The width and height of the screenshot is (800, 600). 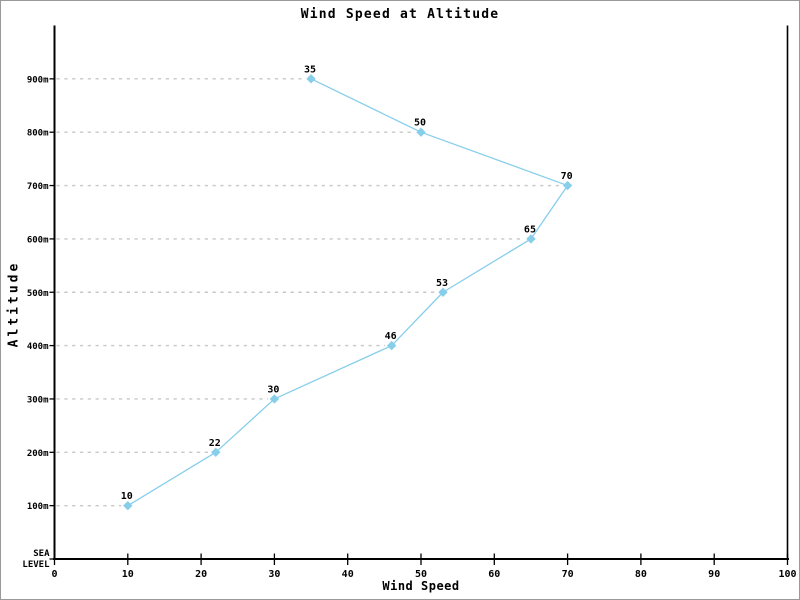 I want to click on point-value-label: 10, so click(x=127, y=496).